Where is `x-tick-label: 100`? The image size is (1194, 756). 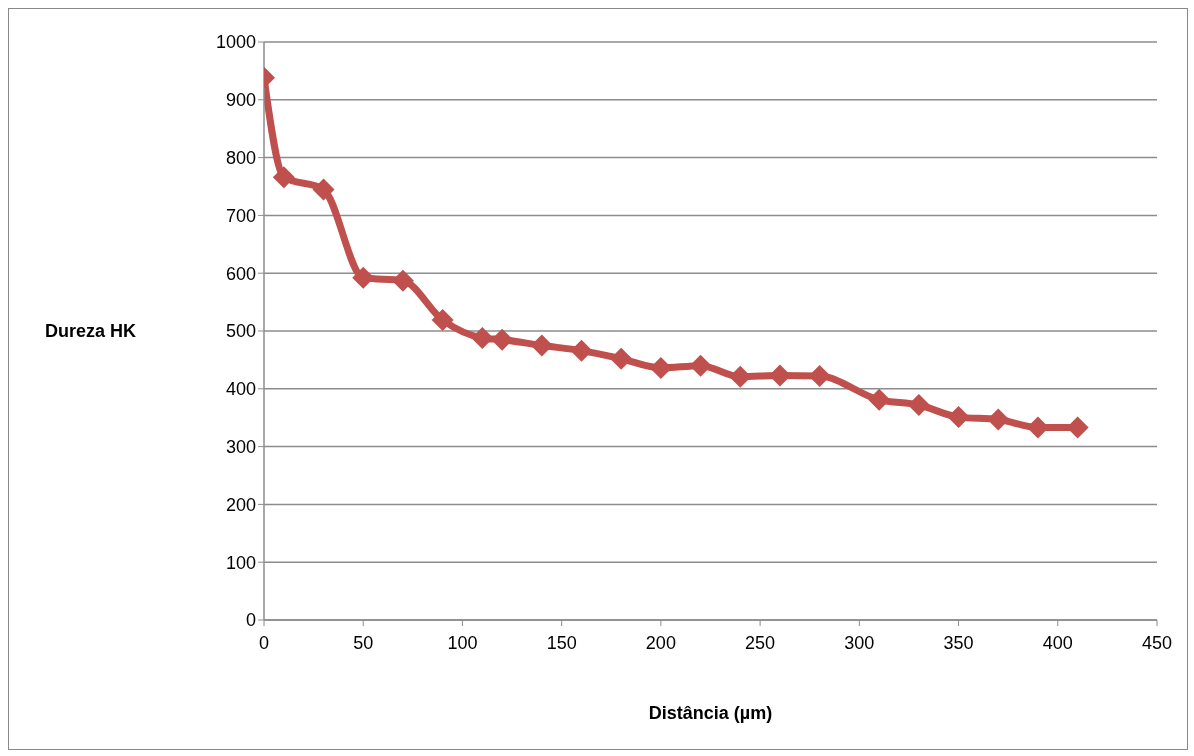
x-tick-label: 100 is located at coordinates (462, 642).